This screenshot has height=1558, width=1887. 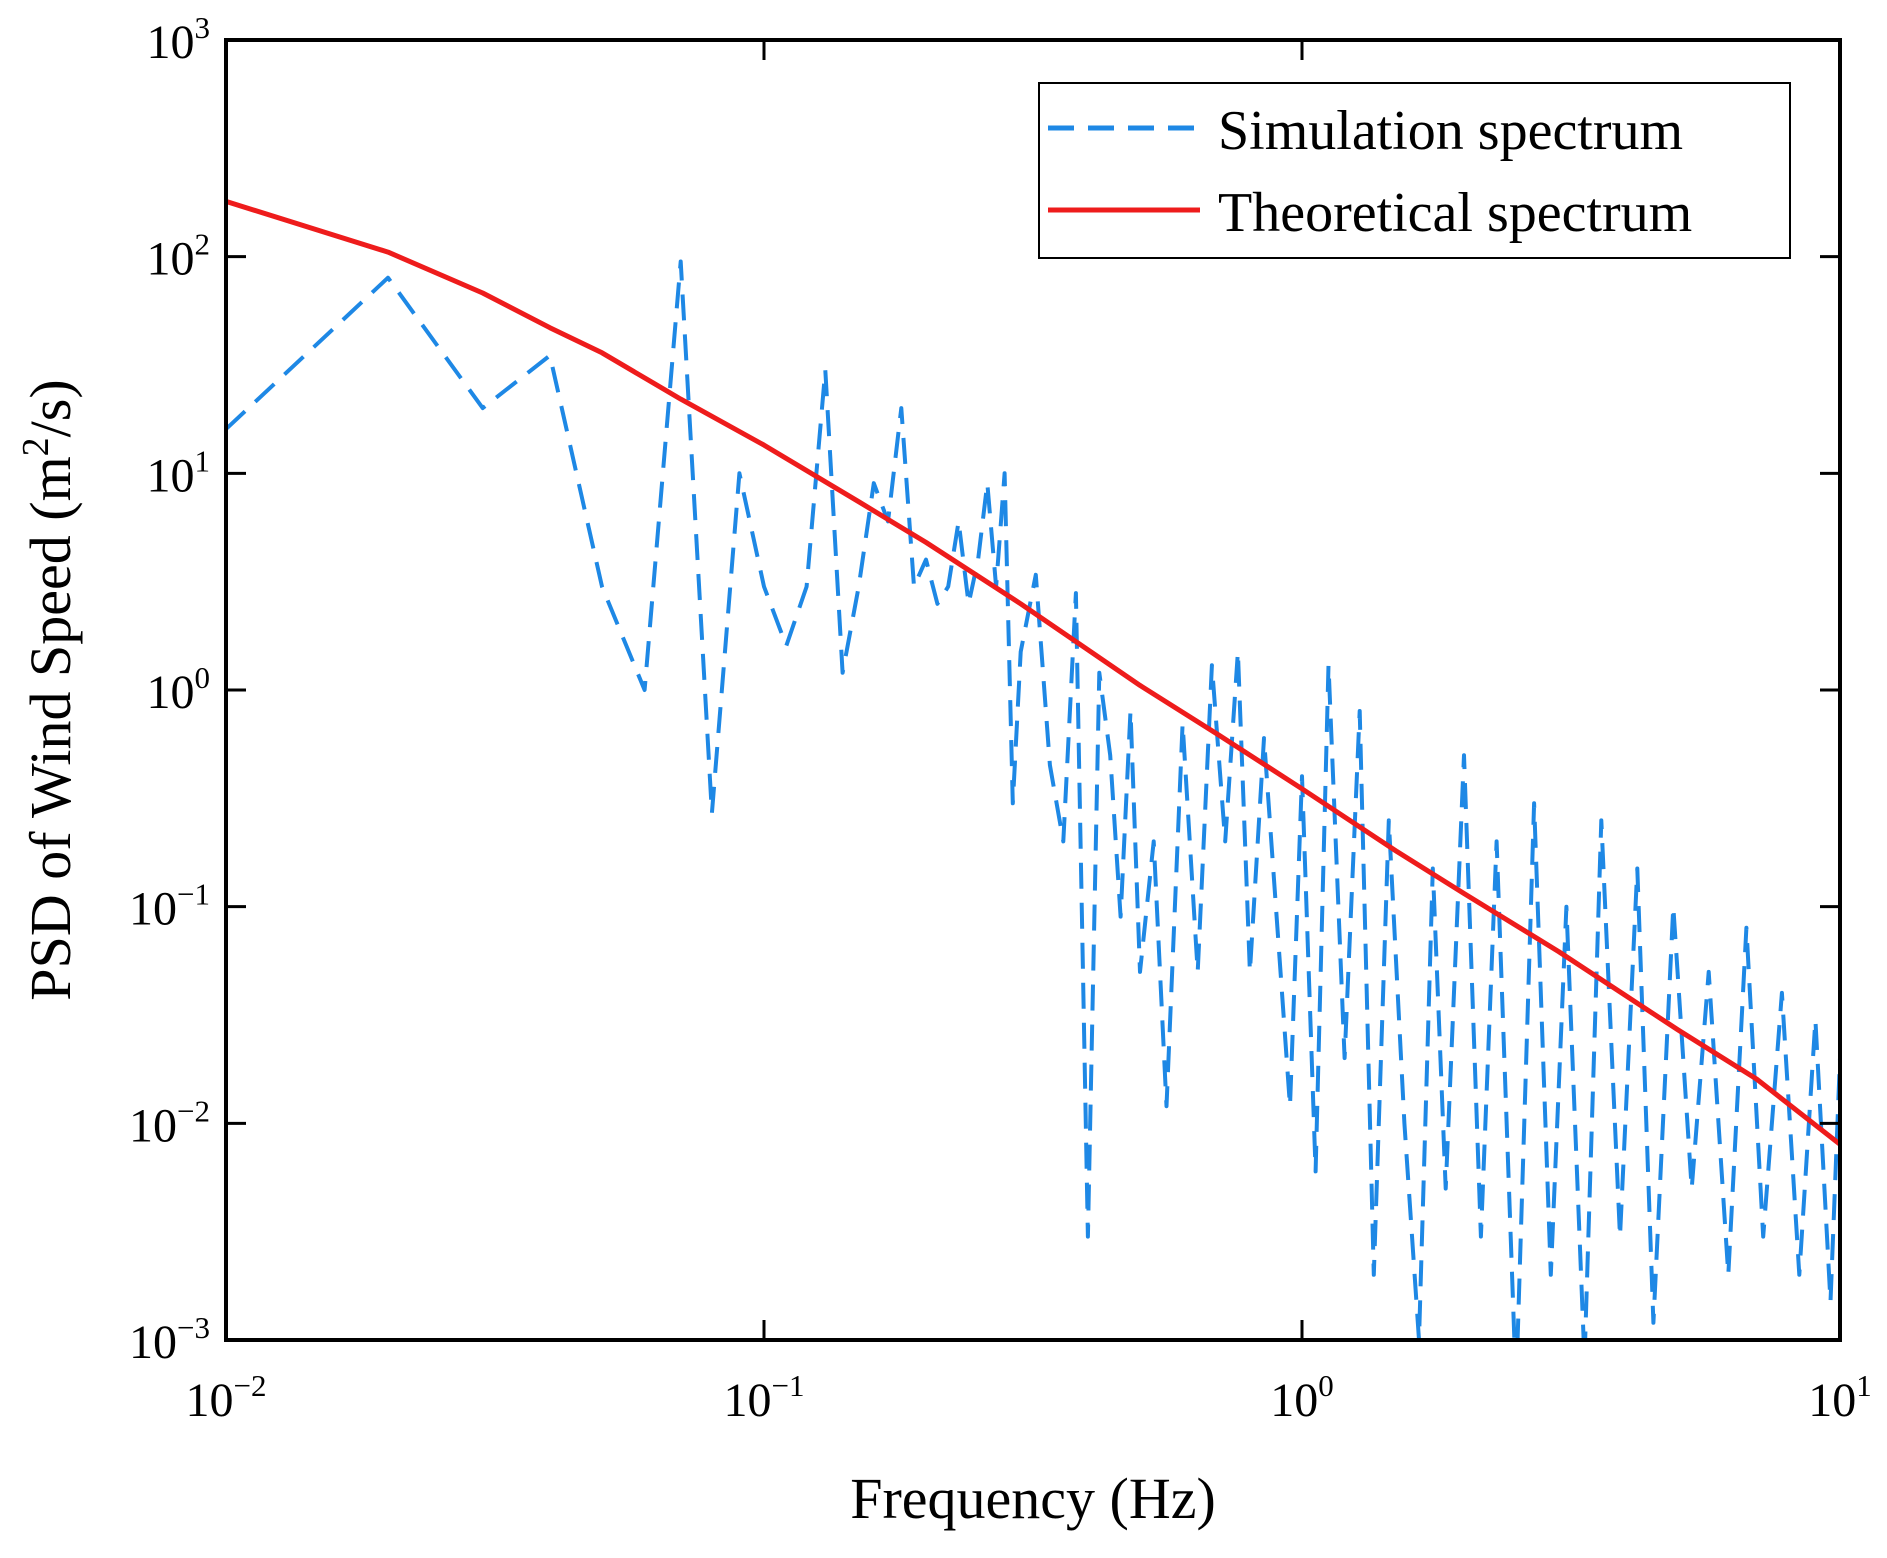 What do you see at coordinates (169, 1122) in the screenshot?
I see `y-tick-label-1: 10⁻²` at bounding box center [169, 1122].